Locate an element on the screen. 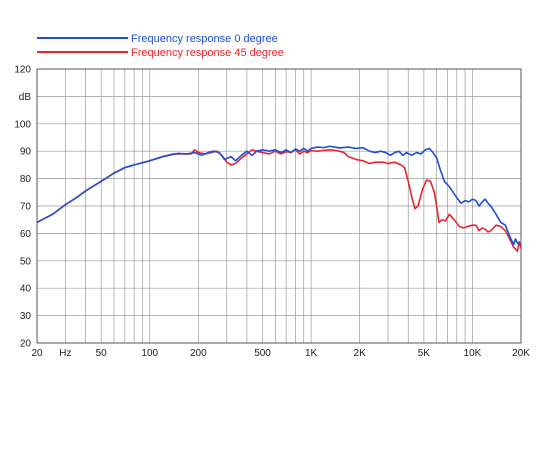 This screenshot has width=550, height=450. legend-item-0deg: Frequency response 0 degree is located at coordinates (157, 39).